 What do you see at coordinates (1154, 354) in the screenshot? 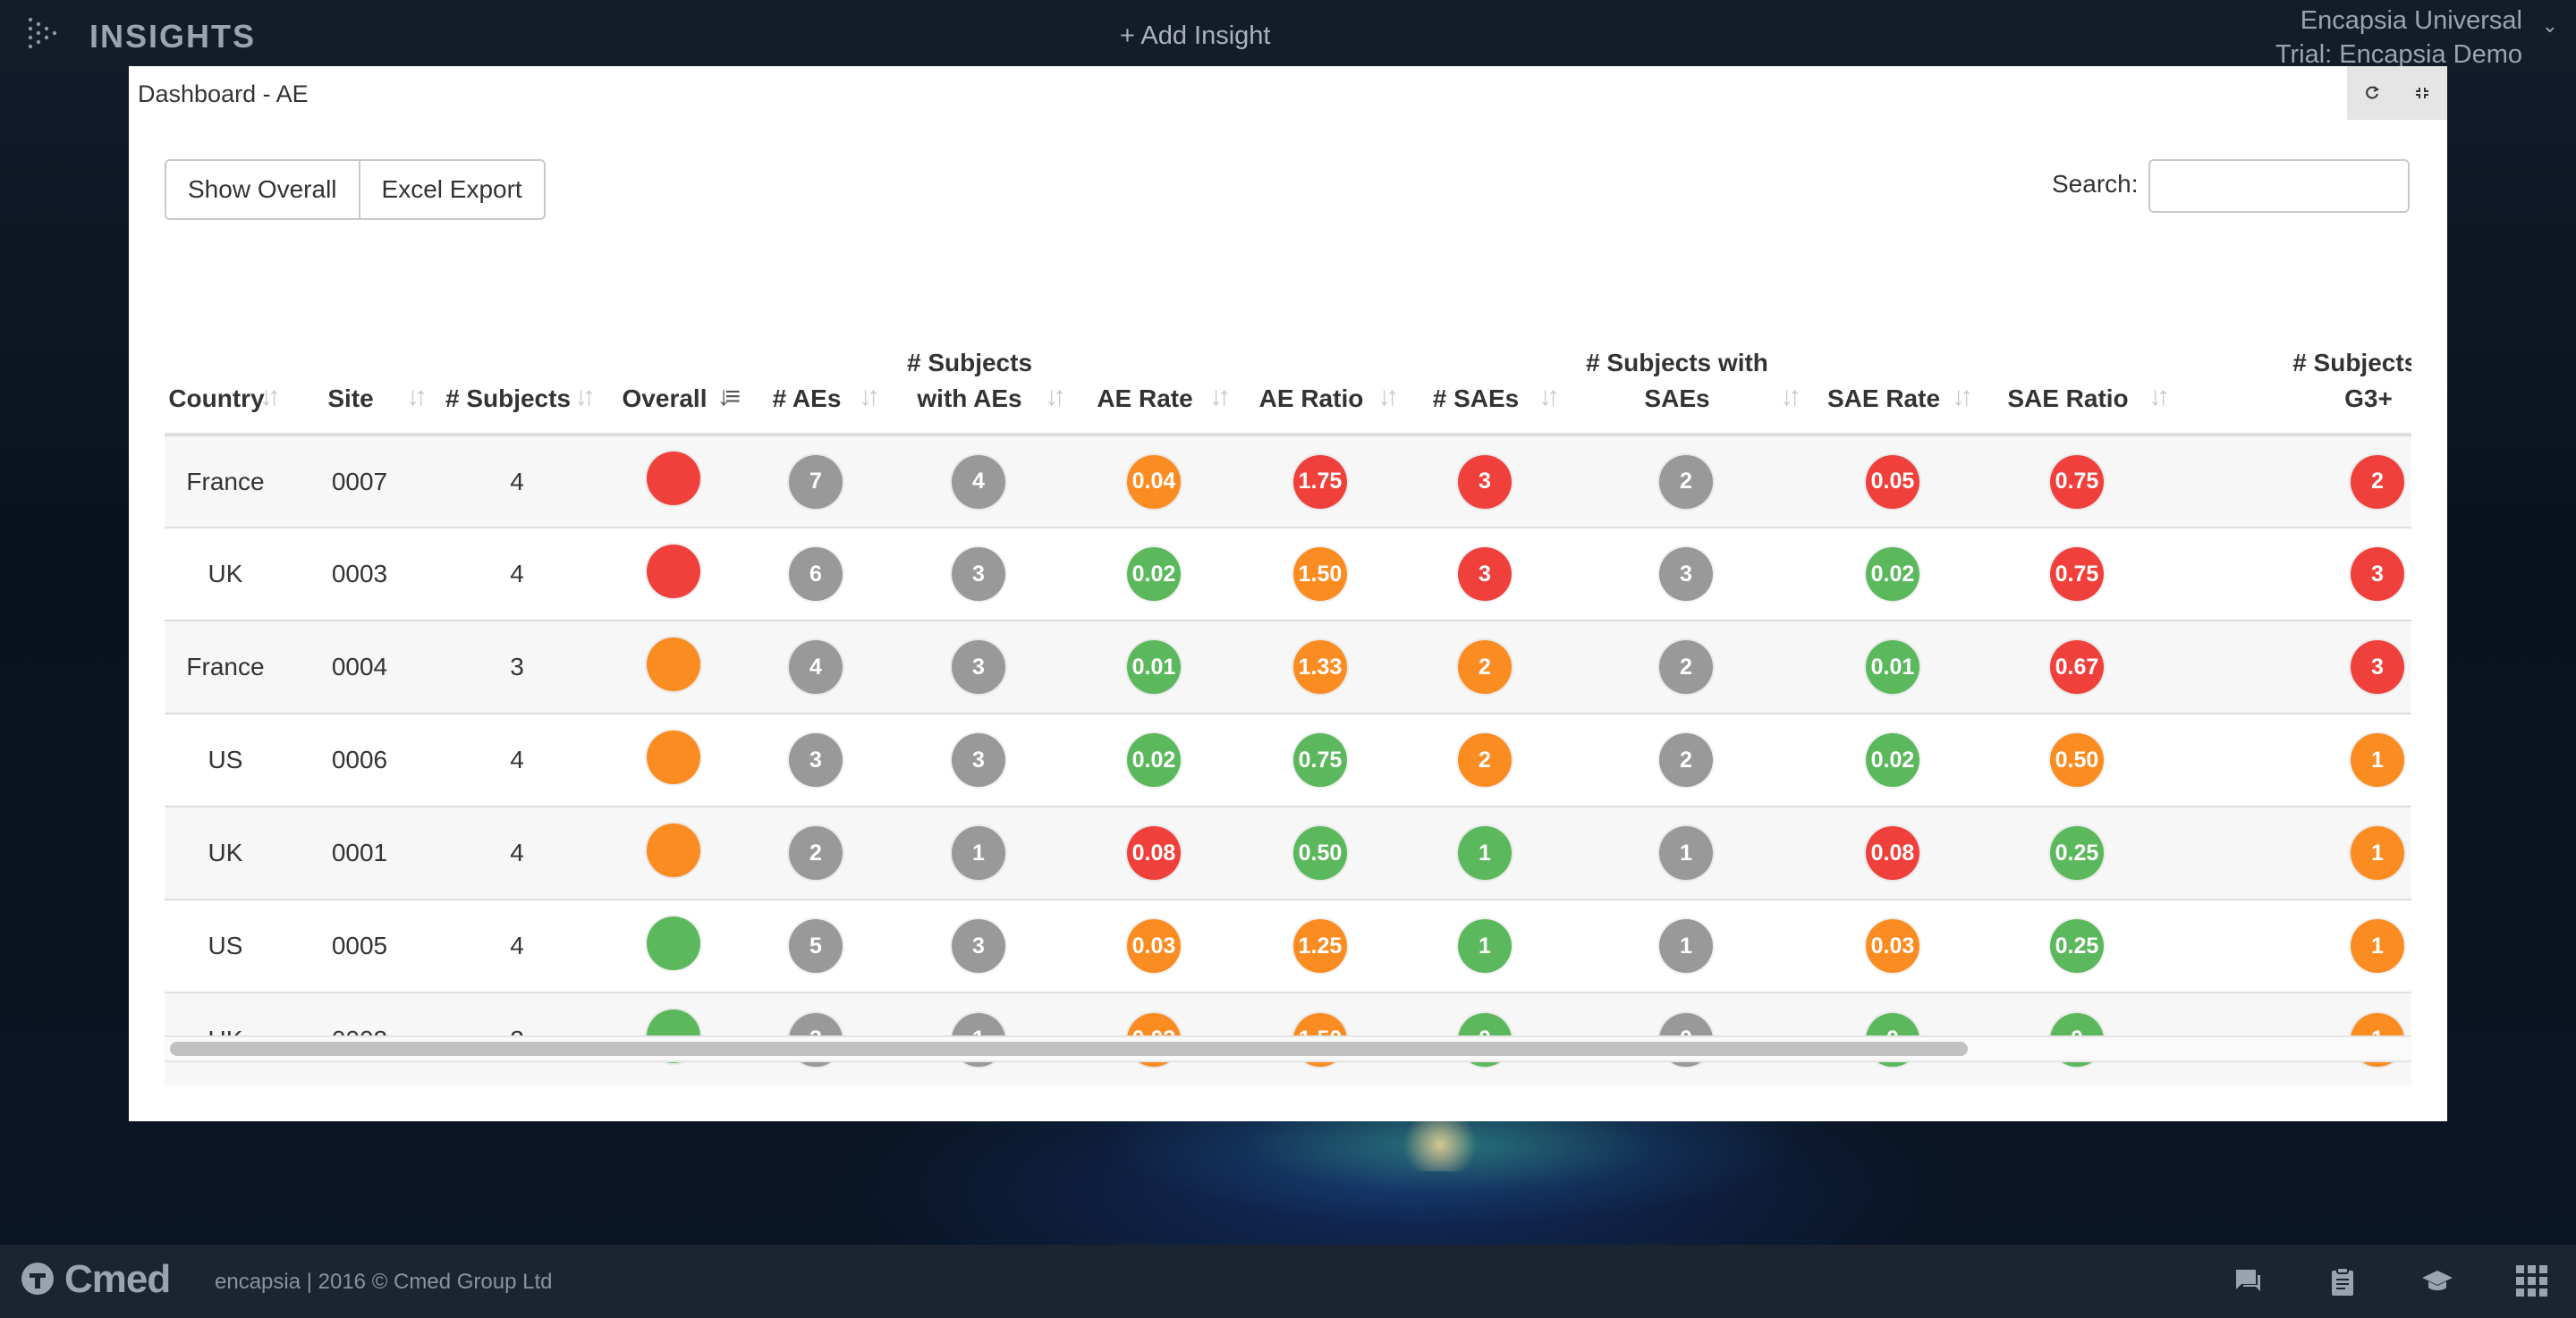
I see `column-header: AE Rate ↓↑` at bounding box center [1154, 354].